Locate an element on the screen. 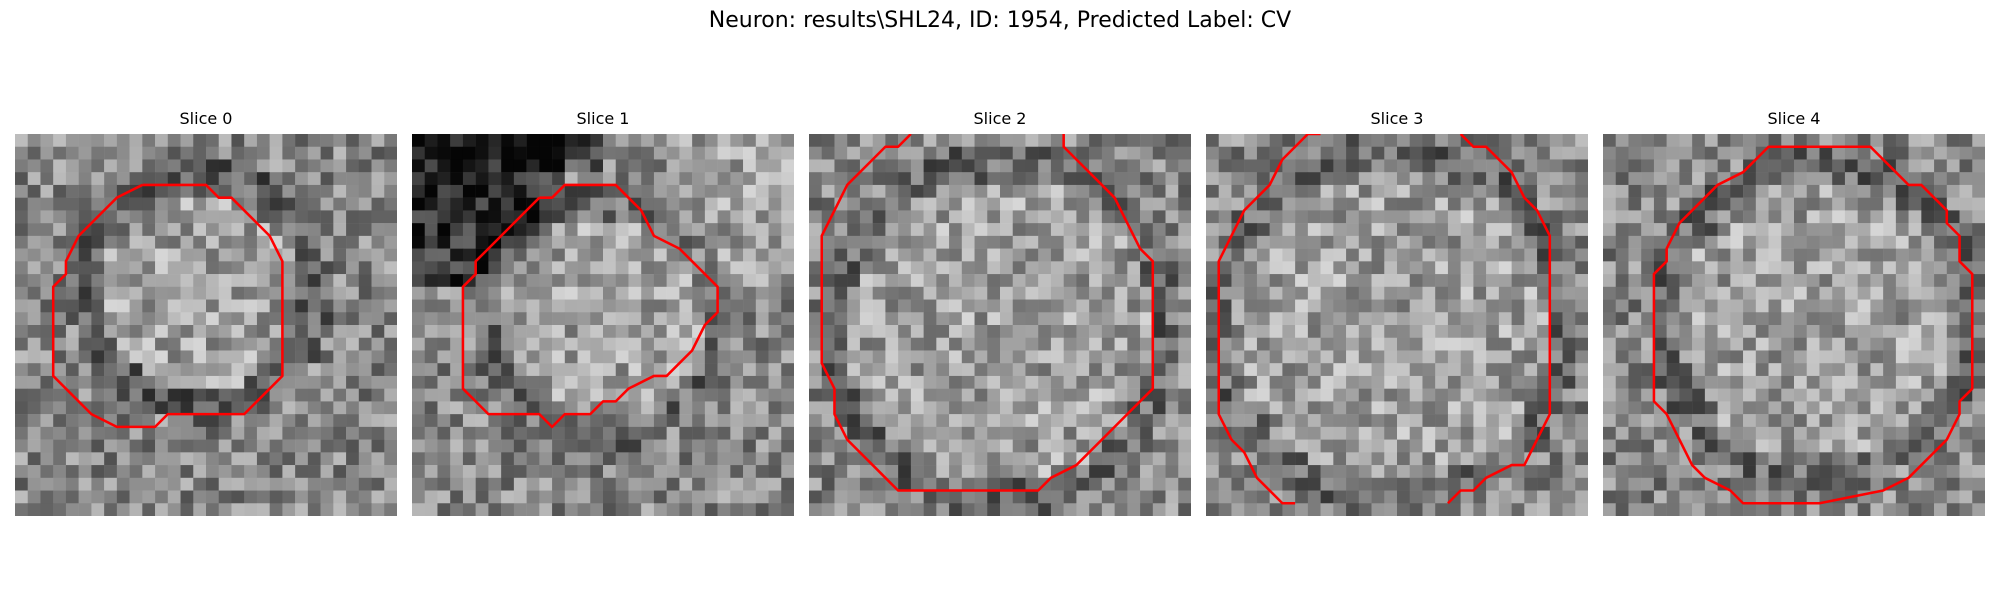 The image size is (2000, 600). slice-panel-1: Slice 1 is located at coordinates (603, 312).